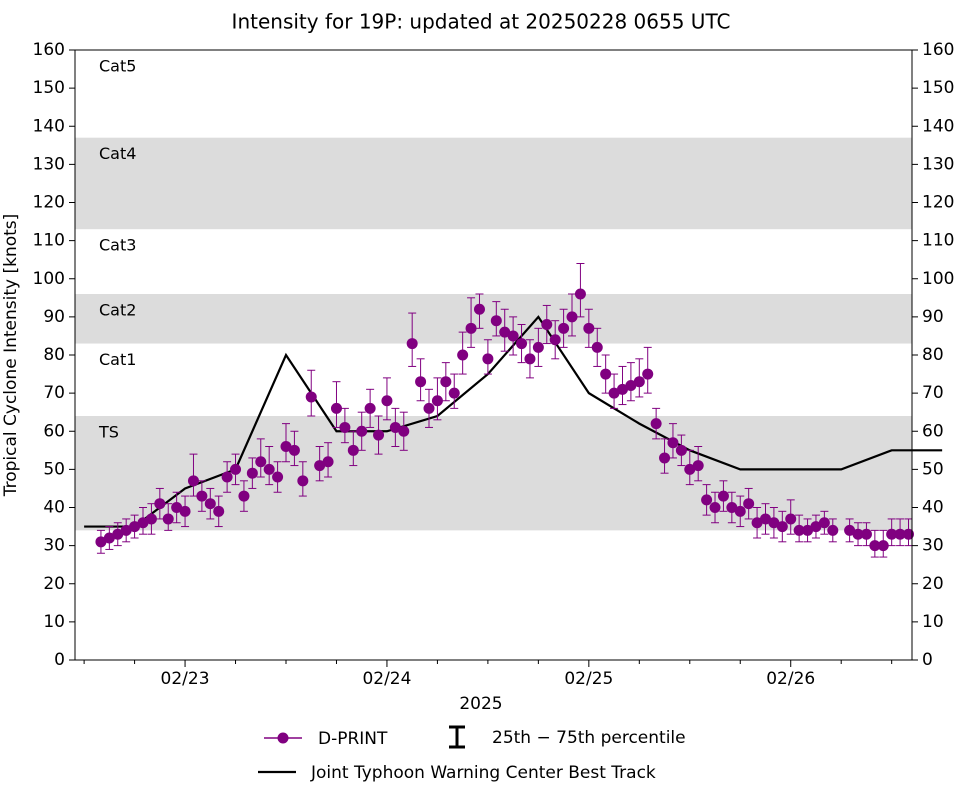 This screenshot has height=785, width=962. Describe the element at coordinates (790, 679) in the screenshot. I see `x-tick-label: 02/26` at that location.